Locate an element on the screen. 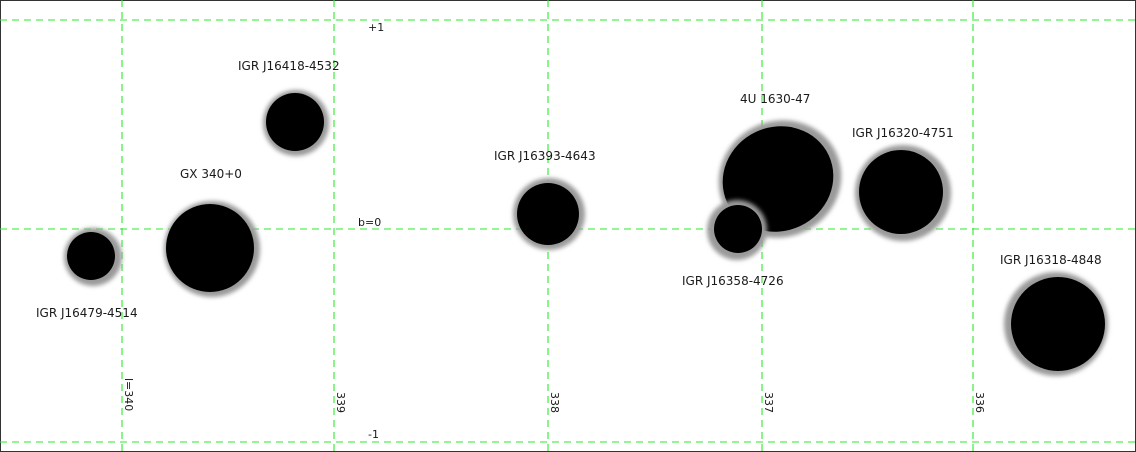  source-label-igr-j16479-4514: IGR J16479-4514 is located at coordinates (87, 313).